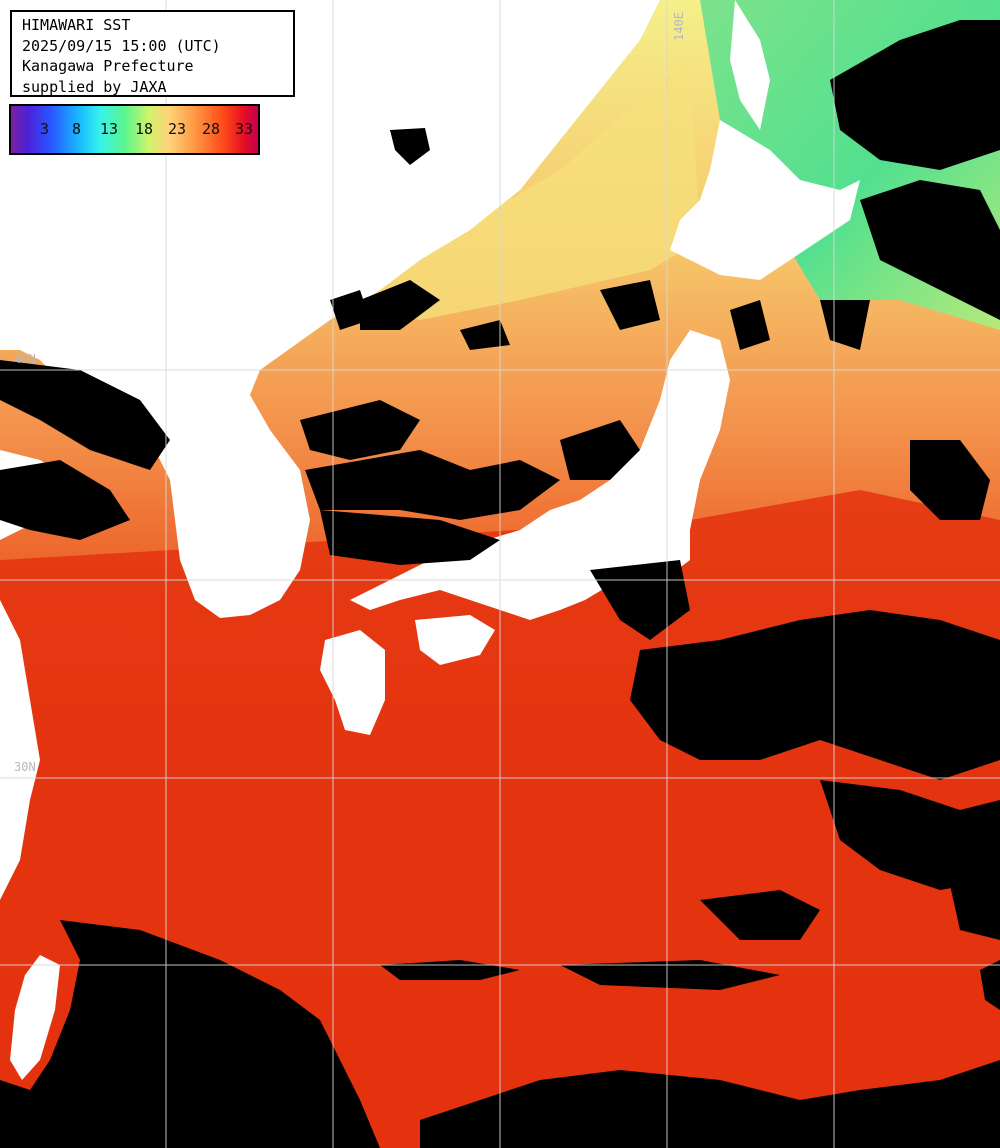  What do you see at coordinates (45, 129) in the screenshot?
I see `scale-label-3: 3` at bounding box center [45, 129].